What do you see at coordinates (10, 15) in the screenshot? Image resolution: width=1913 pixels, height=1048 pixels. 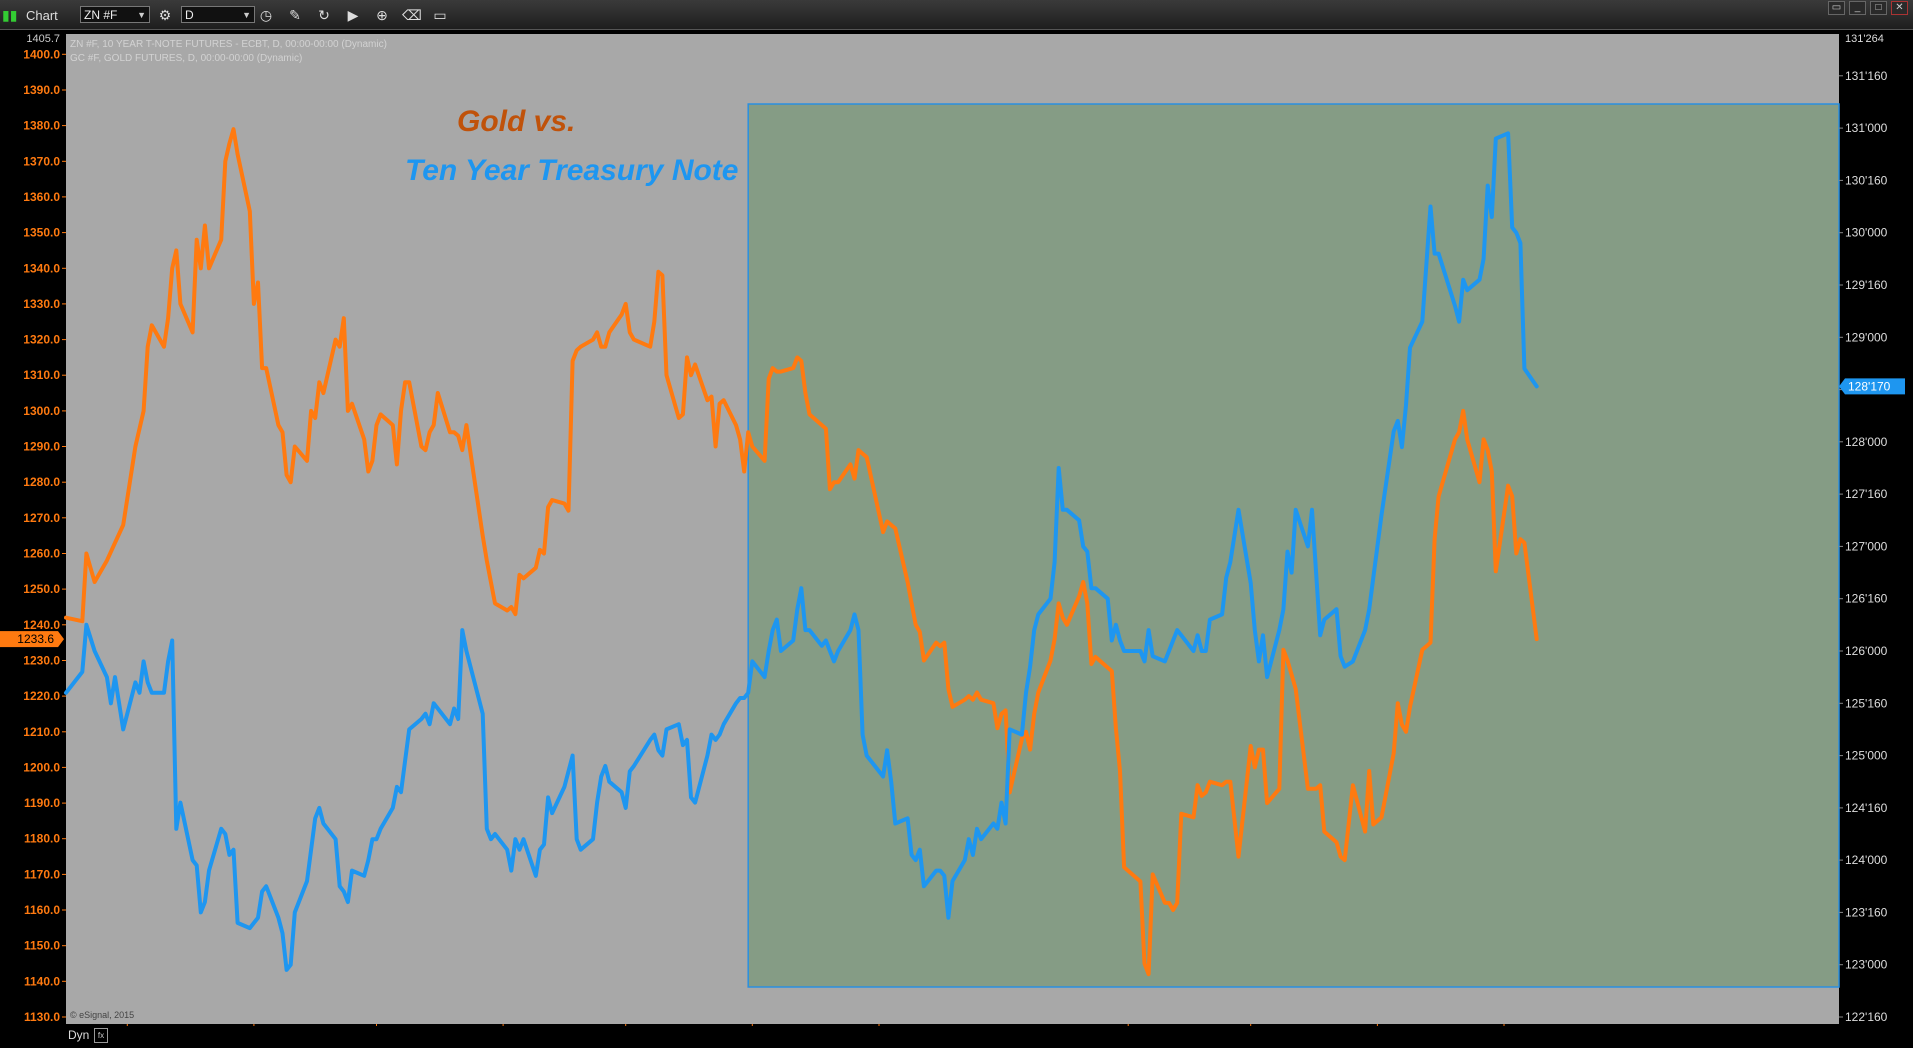 I see `chart-app-icon: ▮▮` at bounding box center [10, 15].